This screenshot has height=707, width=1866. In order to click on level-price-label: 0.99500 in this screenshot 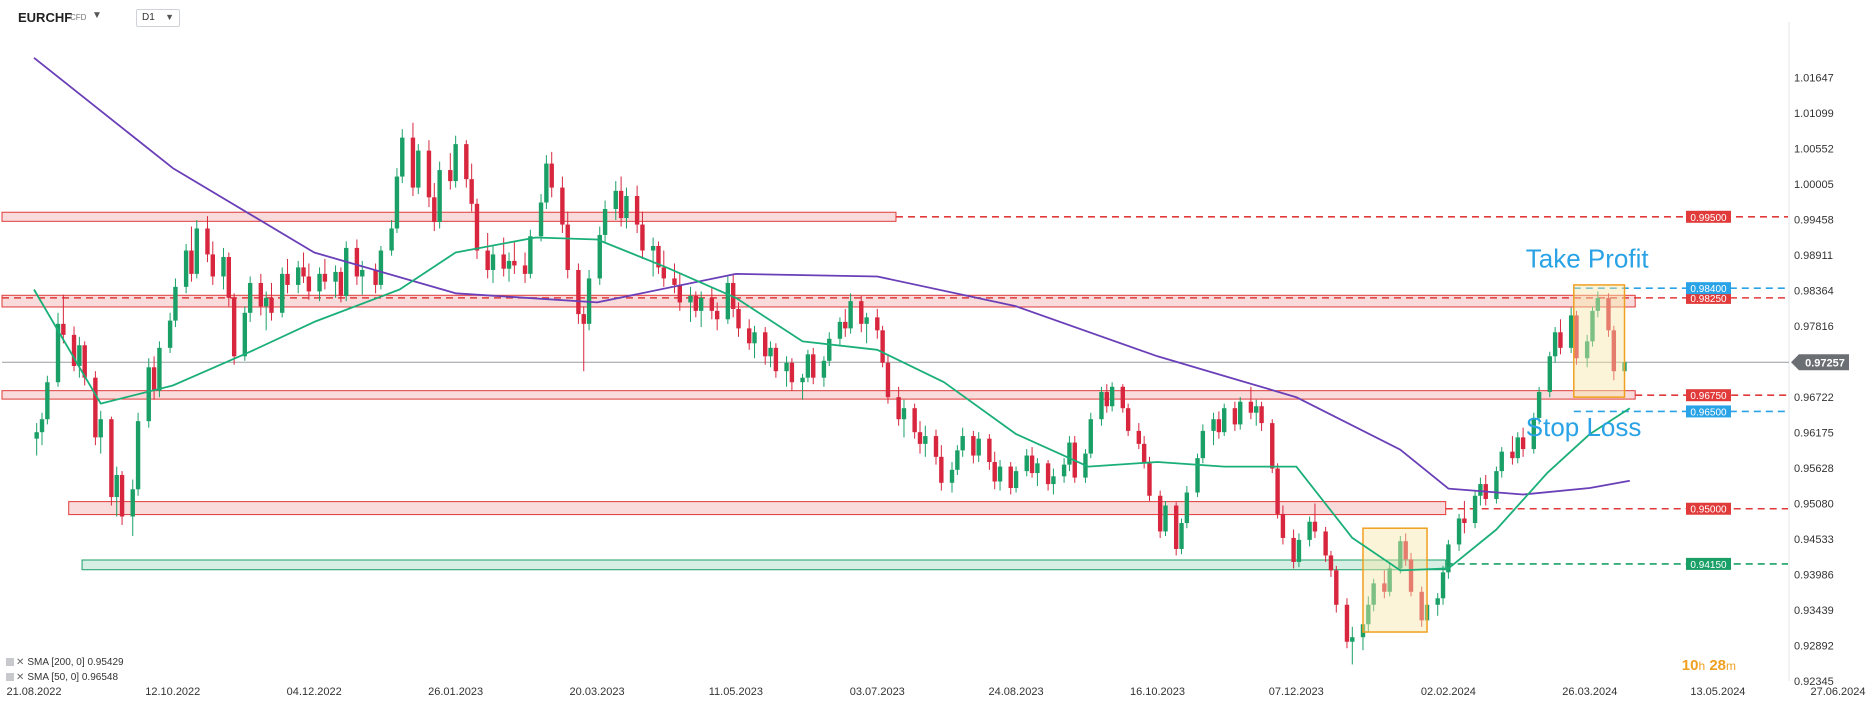, I will do `click(1708, 218)`.